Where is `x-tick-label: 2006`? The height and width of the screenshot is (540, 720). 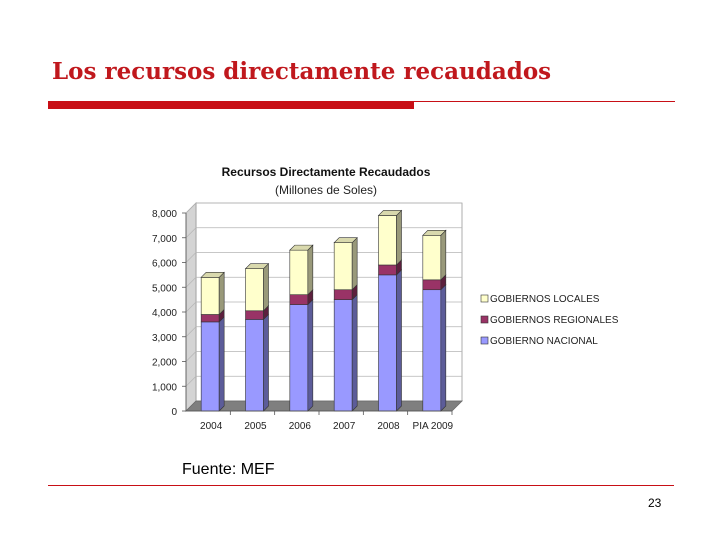 x-tick-label: 2006 is located at coordinates (300, 426).